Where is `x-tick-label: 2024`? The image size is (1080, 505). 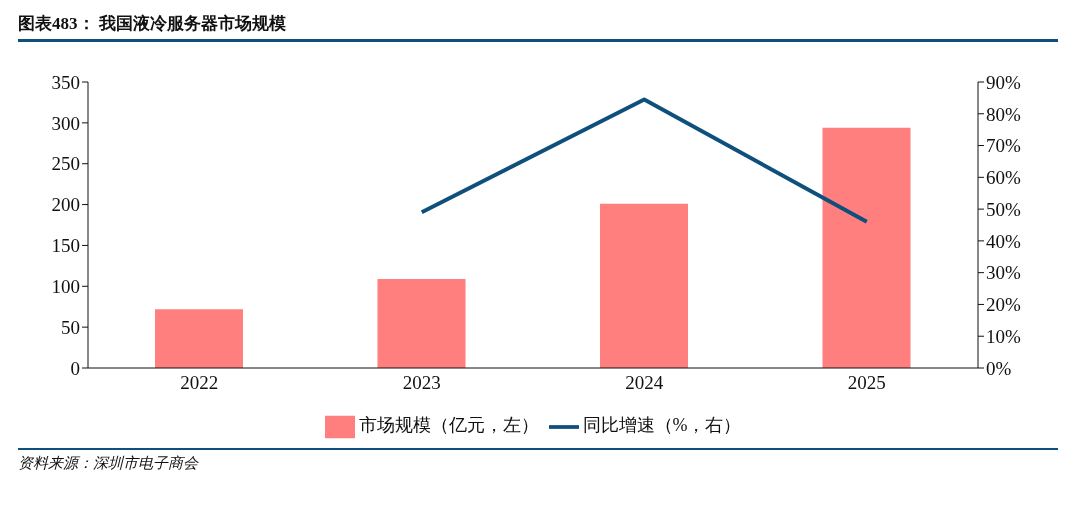 x-tick-label: 2024 is located at coordinates (644, 383).